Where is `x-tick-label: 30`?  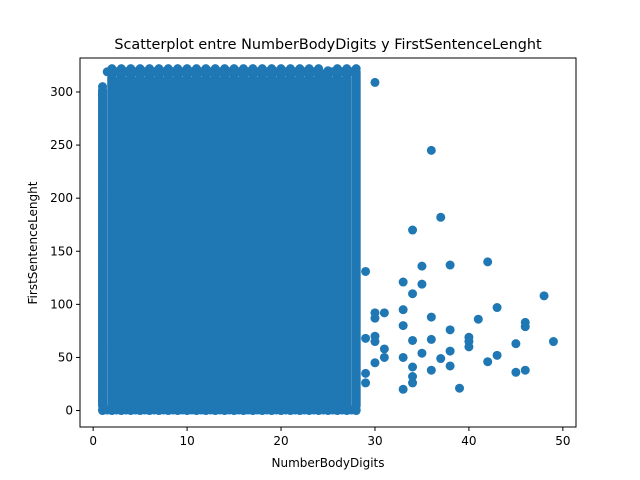 x-tick-label: 30 is located at coordinates (374, 441).